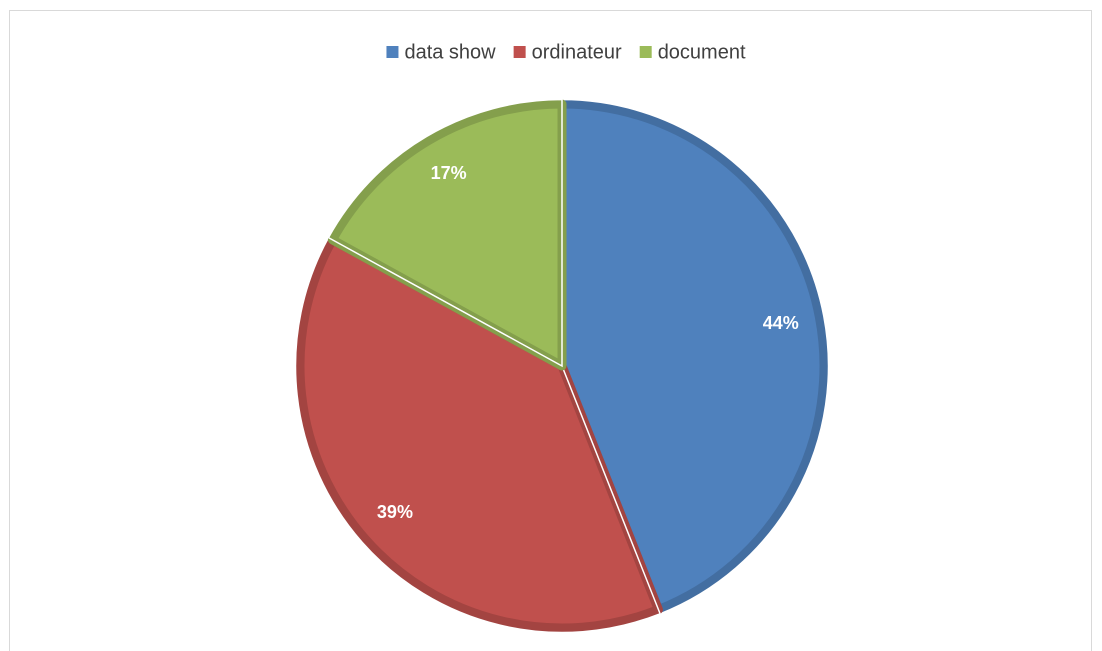  What do you see at coordinates (395, 512) in the screenshot?
I see `data-label: 39%` at bounding box center [395, 512].